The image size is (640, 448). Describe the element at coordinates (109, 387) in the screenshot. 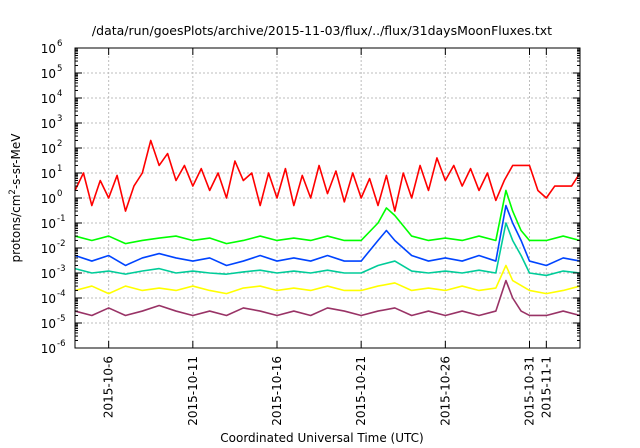

I see `x-tick-label: 2015-10-6` at that location.